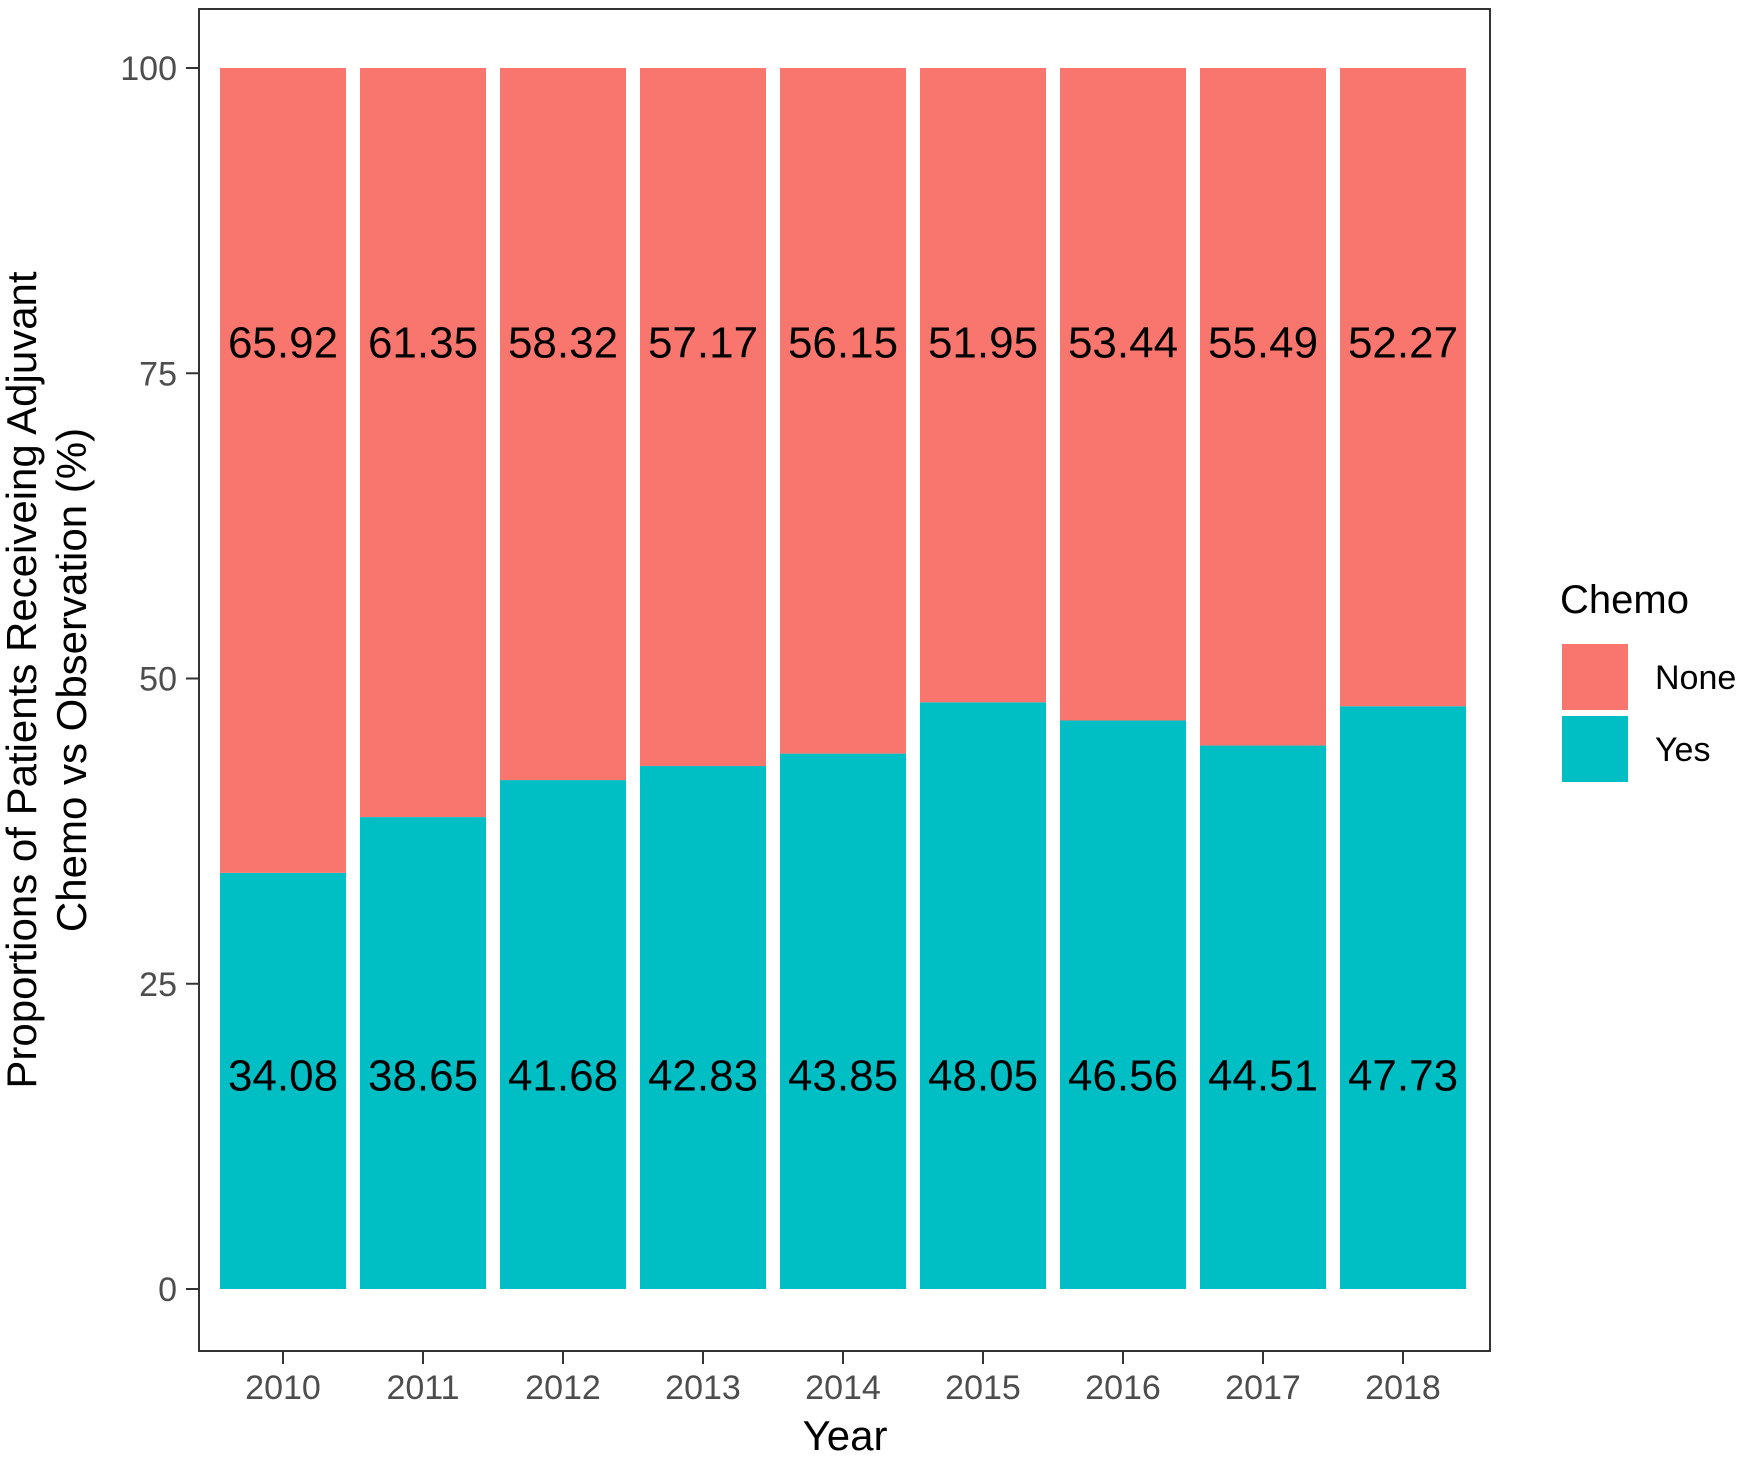 The height and width of the screenshot is (1458, 1750). What do you see at coordinates (703, 417) in the screenshot?
I see `bar-none-2013` at bounding box center [703, 417].